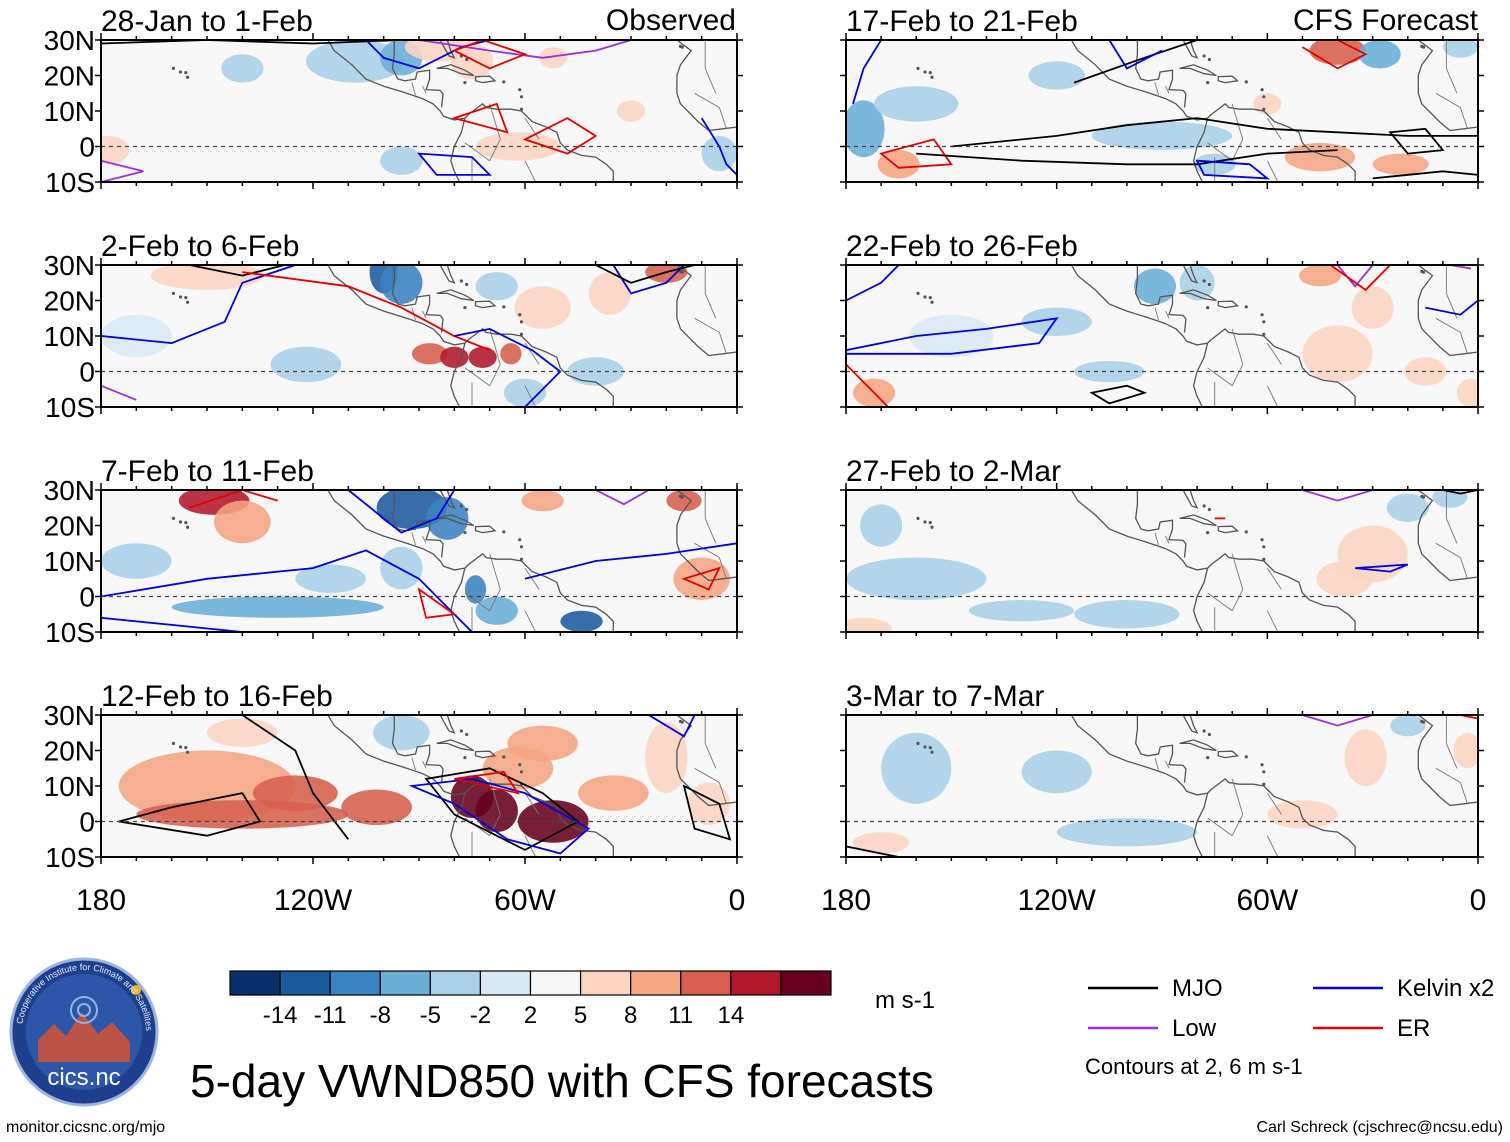  What do you see at coordinates (945, 696) in the screenshot?
I see `panel-label: 3-Mar to 7-Mar` at bounding box center [945, 696].